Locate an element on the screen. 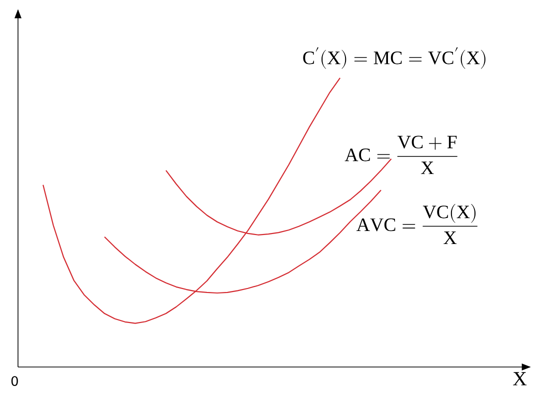 The image size is (534, 405). text: $\mathrm{C'(X) = MC = VC'(X)}$ is located at coordinates (394, 58).